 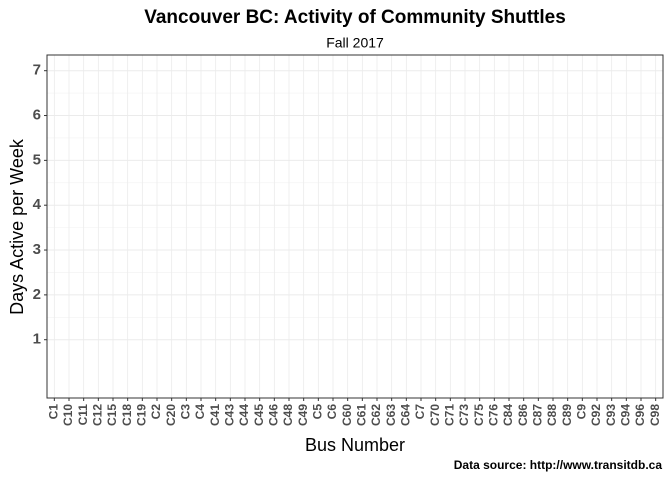 I want to click on x-tick-label: C11, so click(x=83, y=415).